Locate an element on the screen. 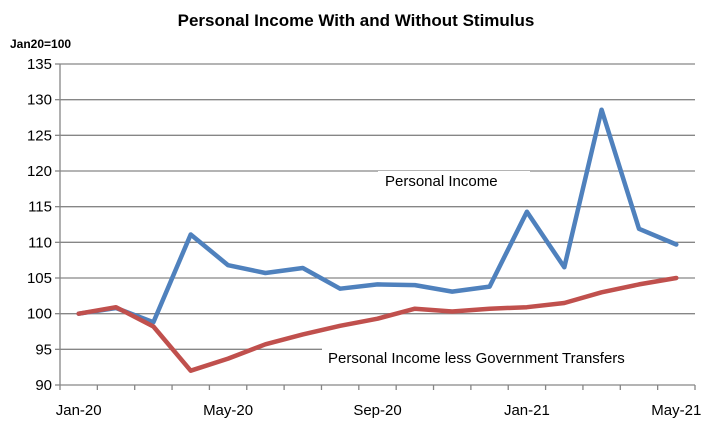 This screenshot has height=421, width=713. y-tick-label: 135 is located at coordinates (39, 64).